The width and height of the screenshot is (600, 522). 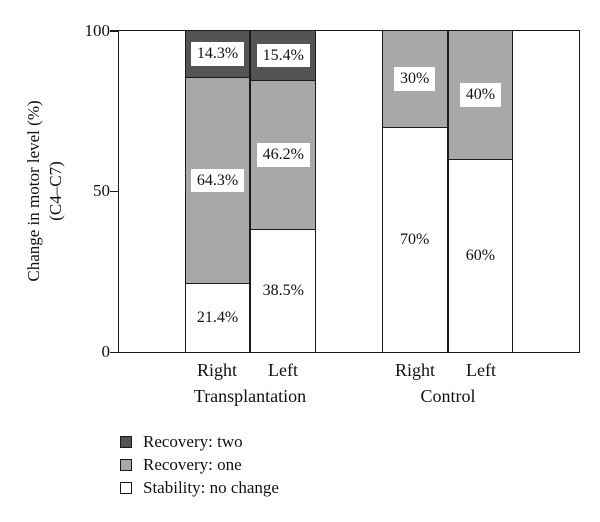 I want to click on segment-value-label: 64.3%, so click(x=217, y=180).